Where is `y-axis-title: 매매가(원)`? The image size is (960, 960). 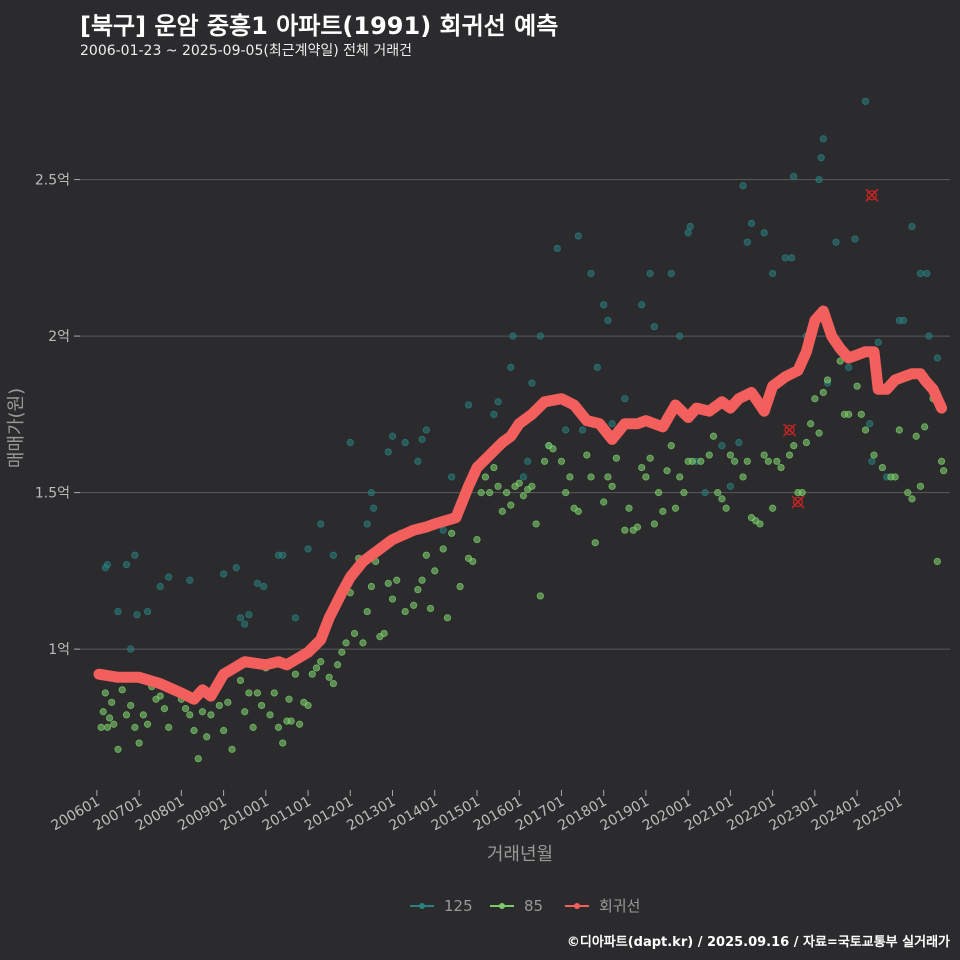 y-axis-title: 매매가(원) is located at coordinates (16, 428).